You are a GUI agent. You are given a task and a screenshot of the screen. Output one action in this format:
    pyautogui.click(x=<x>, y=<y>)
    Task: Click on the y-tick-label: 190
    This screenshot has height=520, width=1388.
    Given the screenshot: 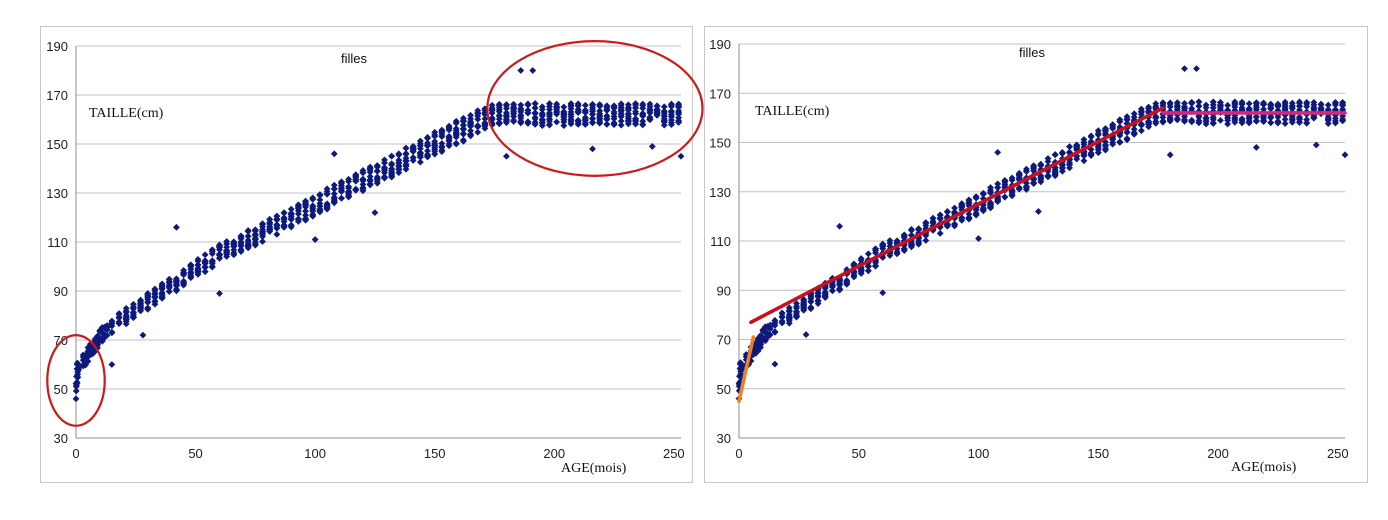 What is the action you would take?
    pyautogui.click(x=720, y=44)
    